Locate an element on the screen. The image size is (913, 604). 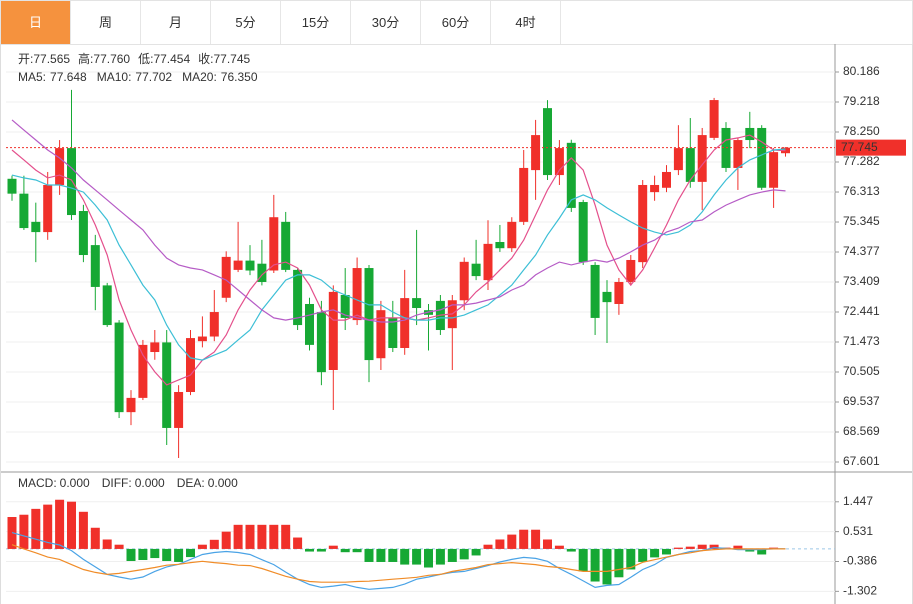
legend-label: MA5: is located at coordinates (32, 77).